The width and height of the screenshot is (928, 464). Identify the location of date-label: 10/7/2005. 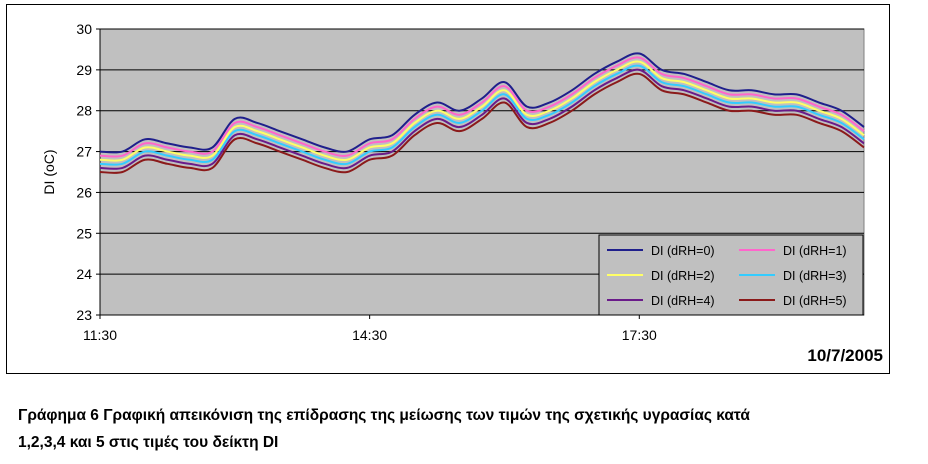
(845, 355).